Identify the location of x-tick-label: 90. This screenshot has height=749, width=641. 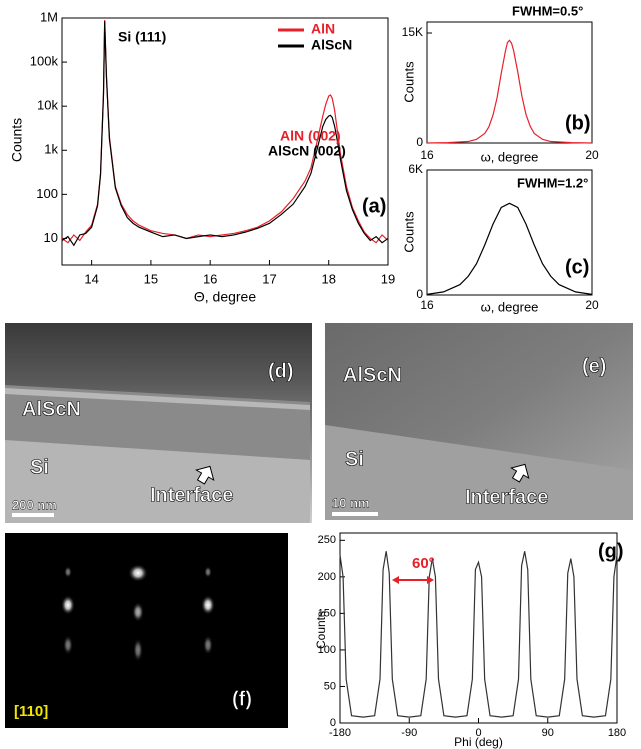
(548, 733).